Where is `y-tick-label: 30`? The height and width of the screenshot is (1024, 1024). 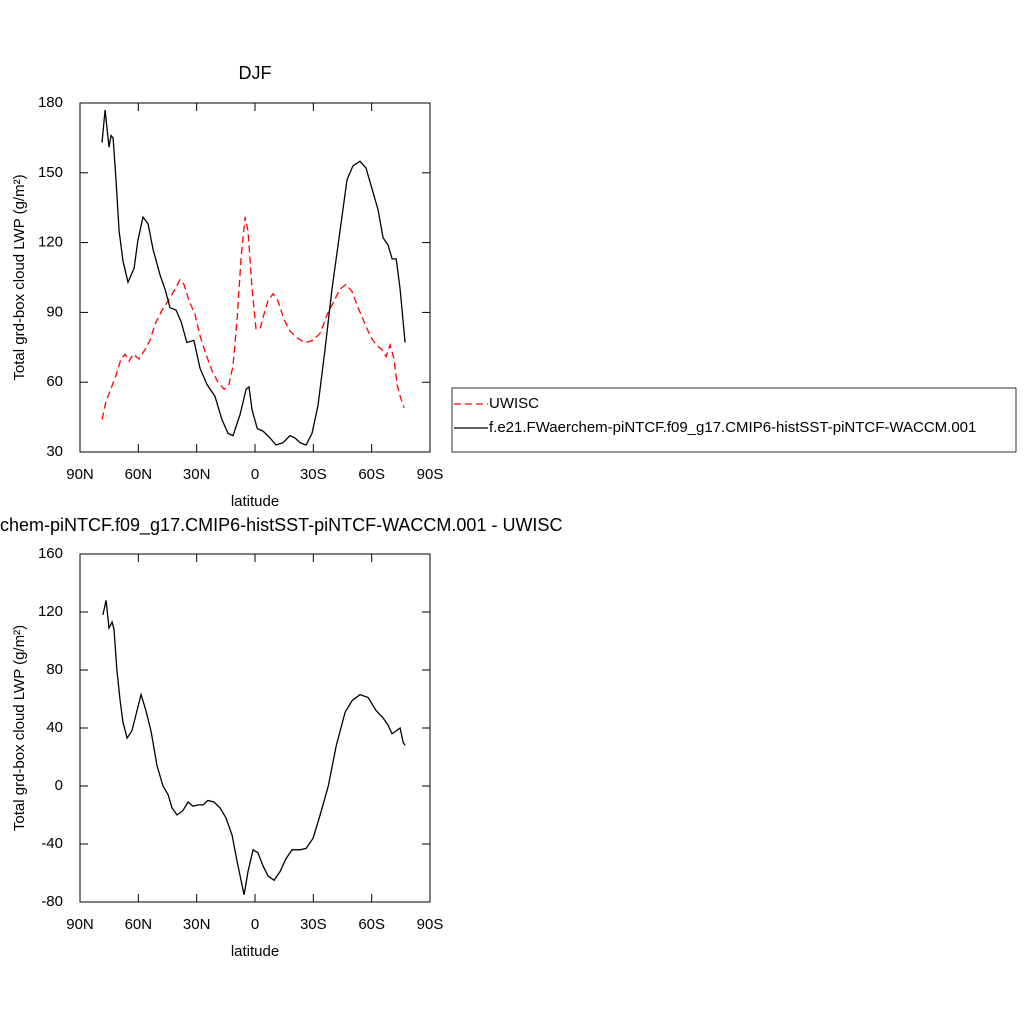 y-tick-label: 30 is located at coordinates (54, 451).